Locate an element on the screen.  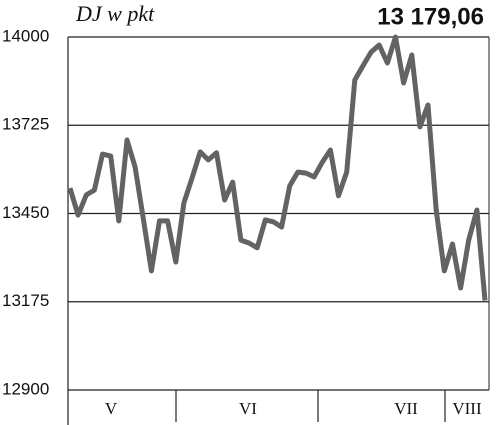
month-label: VIII is located at coordinates (467, 408).